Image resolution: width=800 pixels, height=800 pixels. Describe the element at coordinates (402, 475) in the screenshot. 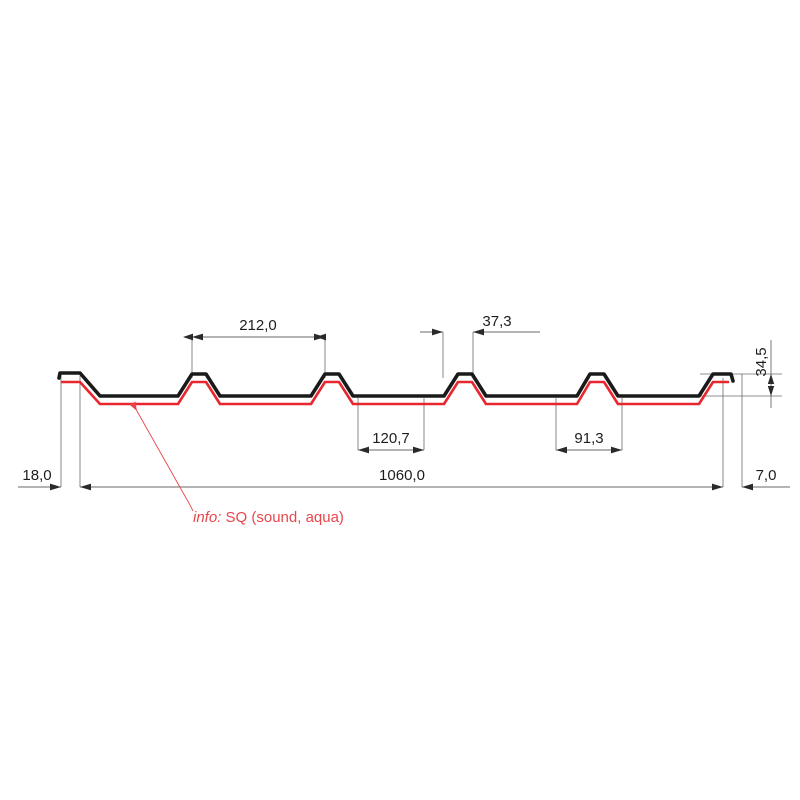

I see `dimension-label-total-width: 1060,0` at that location.